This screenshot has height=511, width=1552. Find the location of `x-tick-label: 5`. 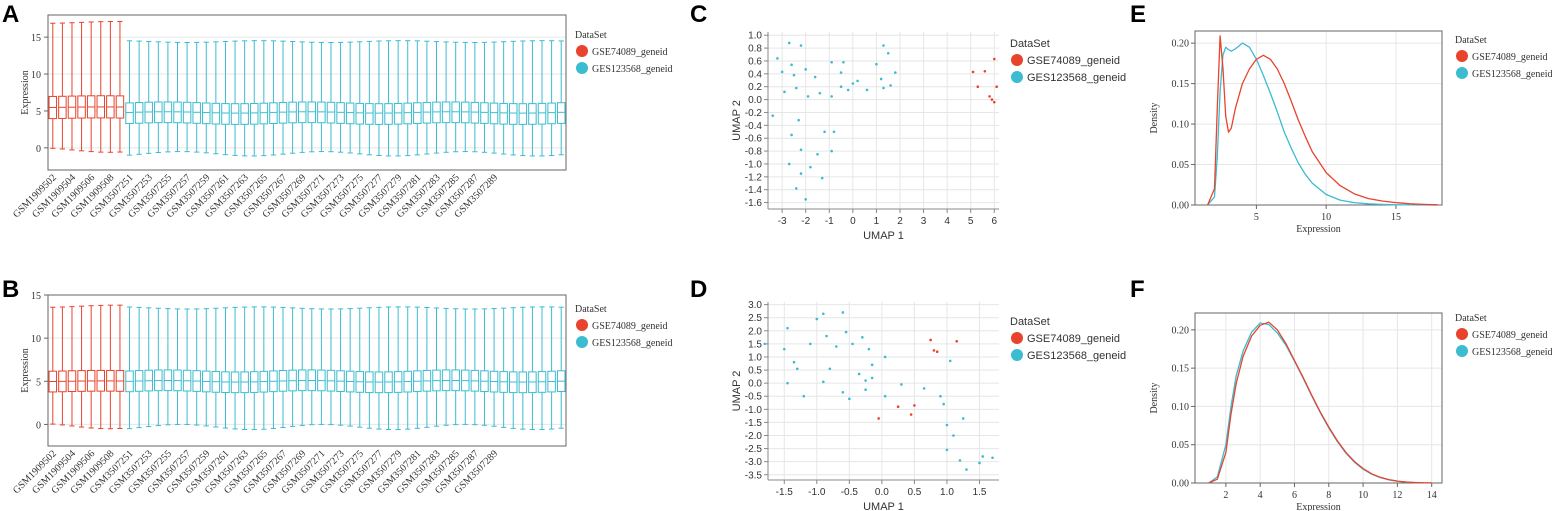

x-tick-label: 5 is located at coordinates (1256, 217).